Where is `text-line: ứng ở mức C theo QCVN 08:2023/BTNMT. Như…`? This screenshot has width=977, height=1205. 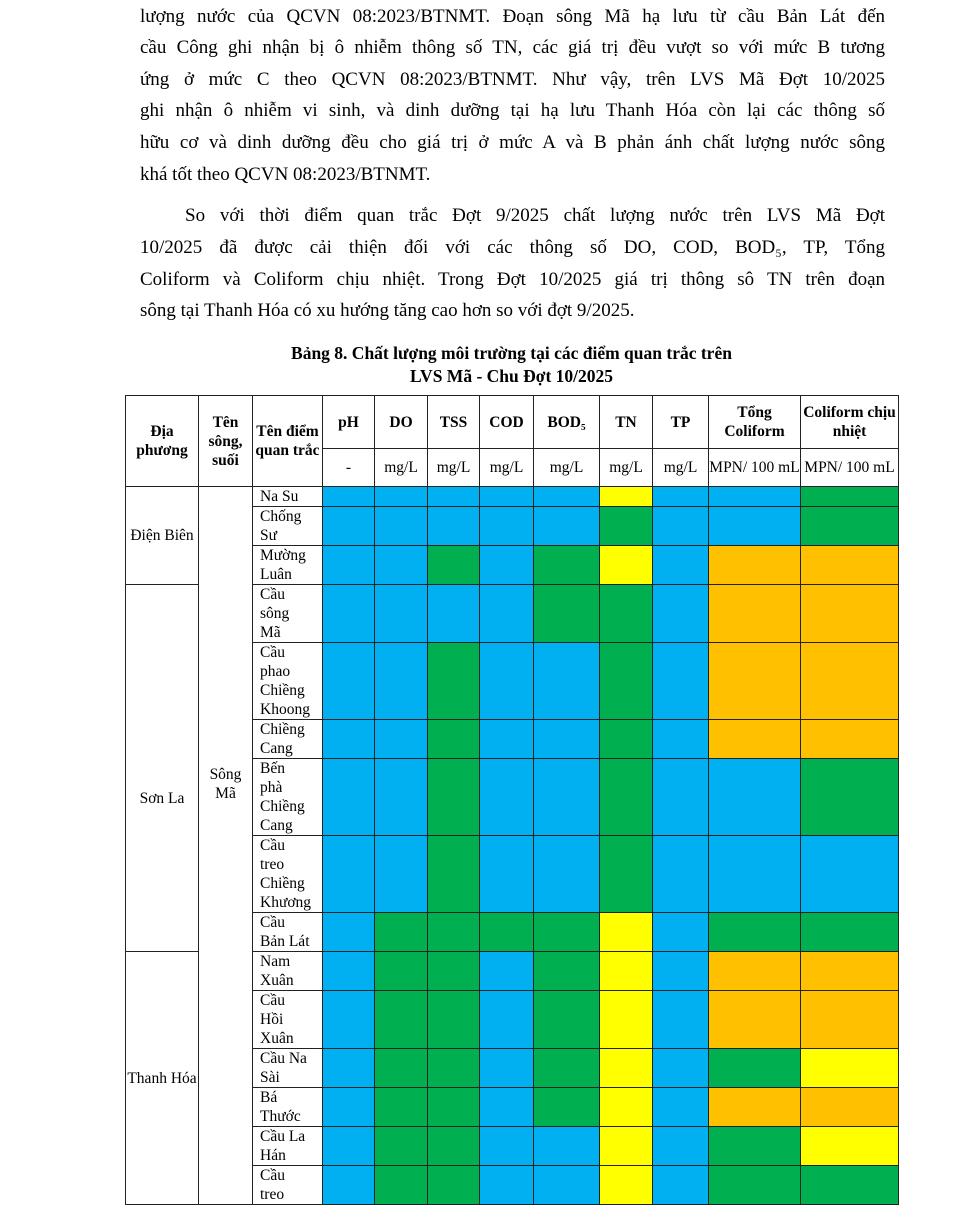 text-line: ứng ở mức C theo QCVN 08:2023/BTNMT. Như… is located at coordinates (512, 79).